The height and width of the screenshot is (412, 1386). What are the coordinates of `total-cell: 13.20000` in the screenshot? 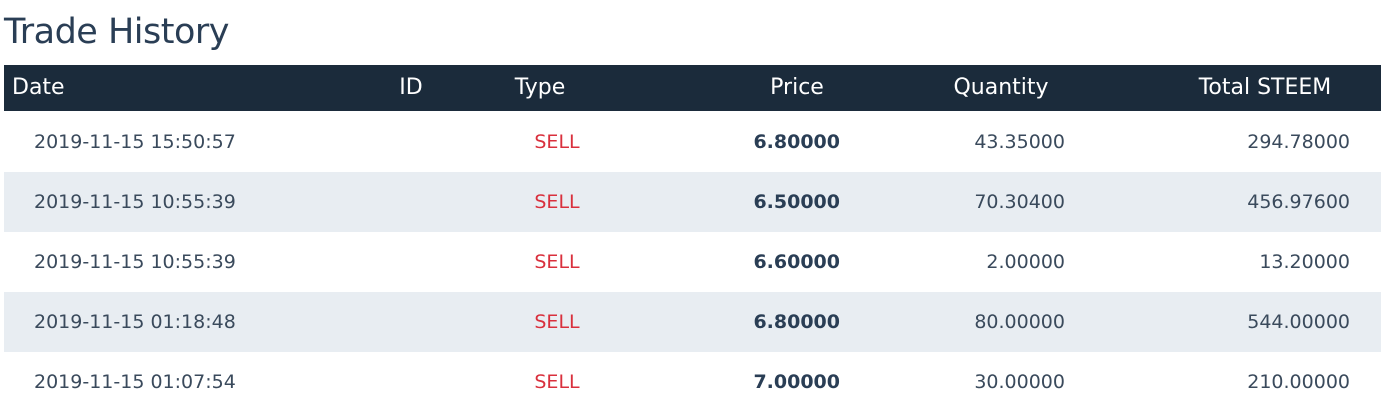 It's located at (1304, 262).